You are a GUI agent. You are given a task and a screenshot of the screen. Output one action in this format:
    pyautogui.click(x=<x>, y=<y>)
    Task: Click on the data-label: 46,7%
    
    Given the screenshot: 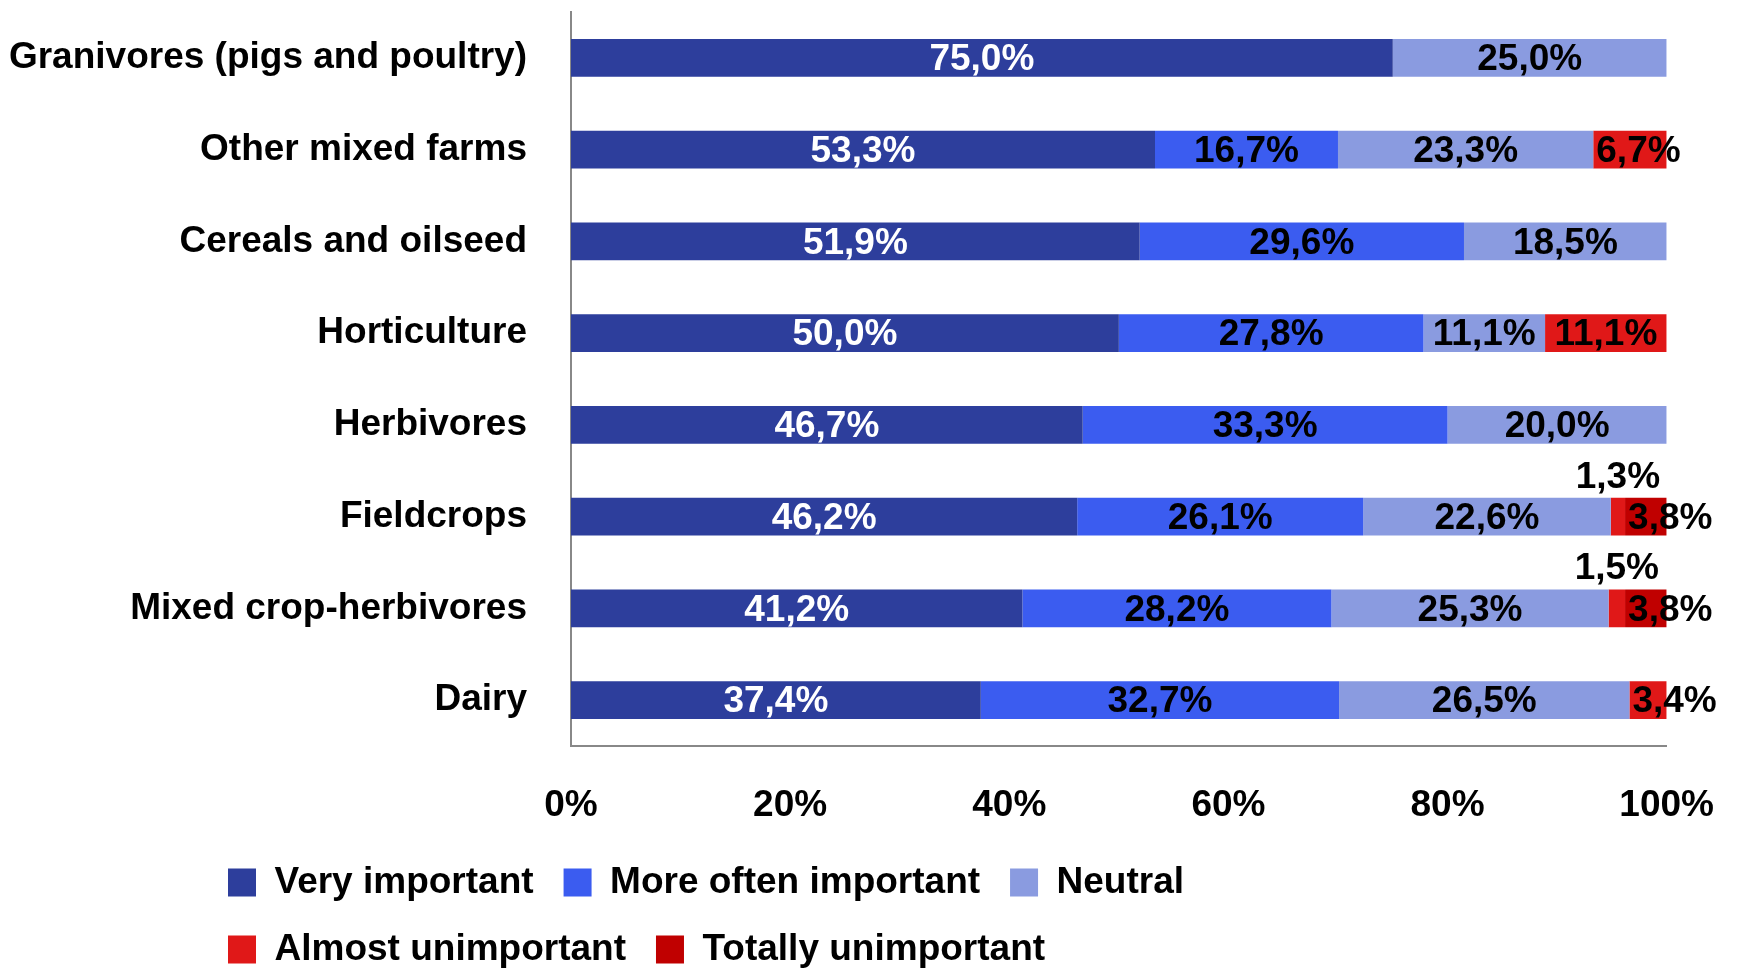 What is the action you would take?
    pyautogui.click(x=827, y=425)
    